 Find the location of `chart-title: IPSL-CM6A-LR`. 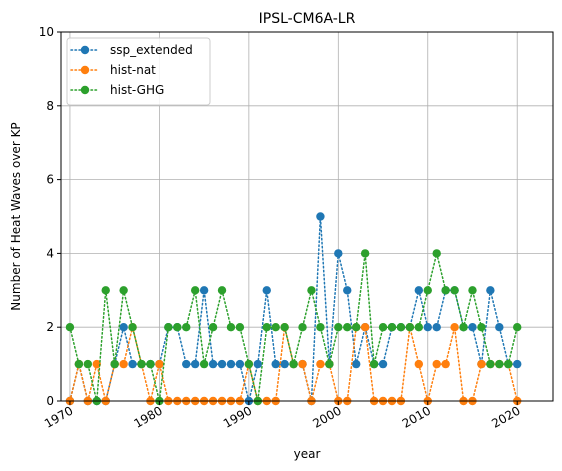

chart-title: IPSL-CM6A-LR is located at coordinates (307, 19).